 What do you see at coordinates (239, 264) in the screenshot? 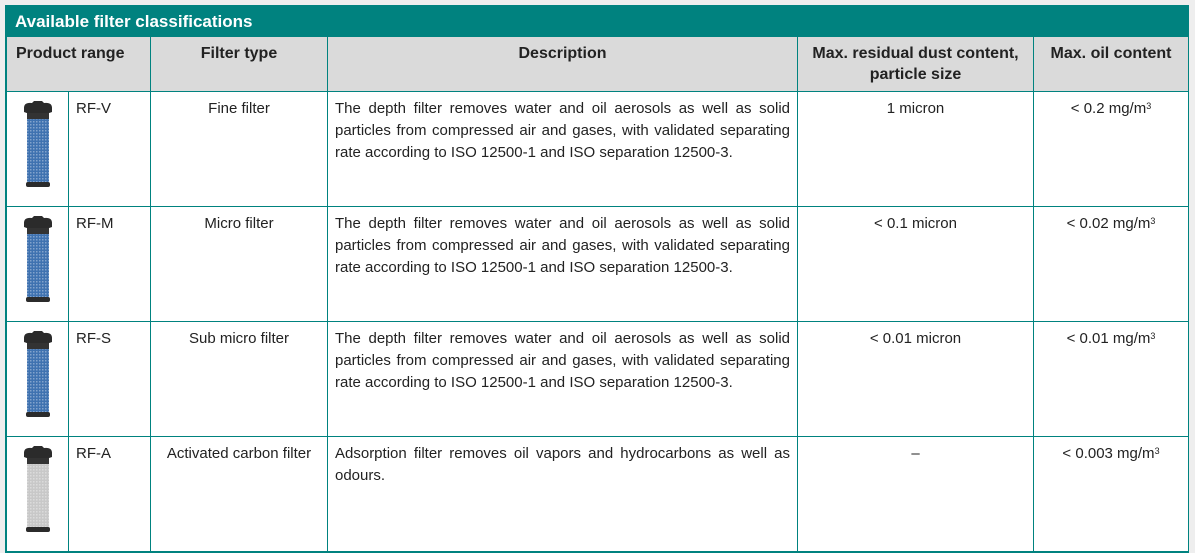
I see `filter-type: Micro filter` at bounding box center [239, 264].